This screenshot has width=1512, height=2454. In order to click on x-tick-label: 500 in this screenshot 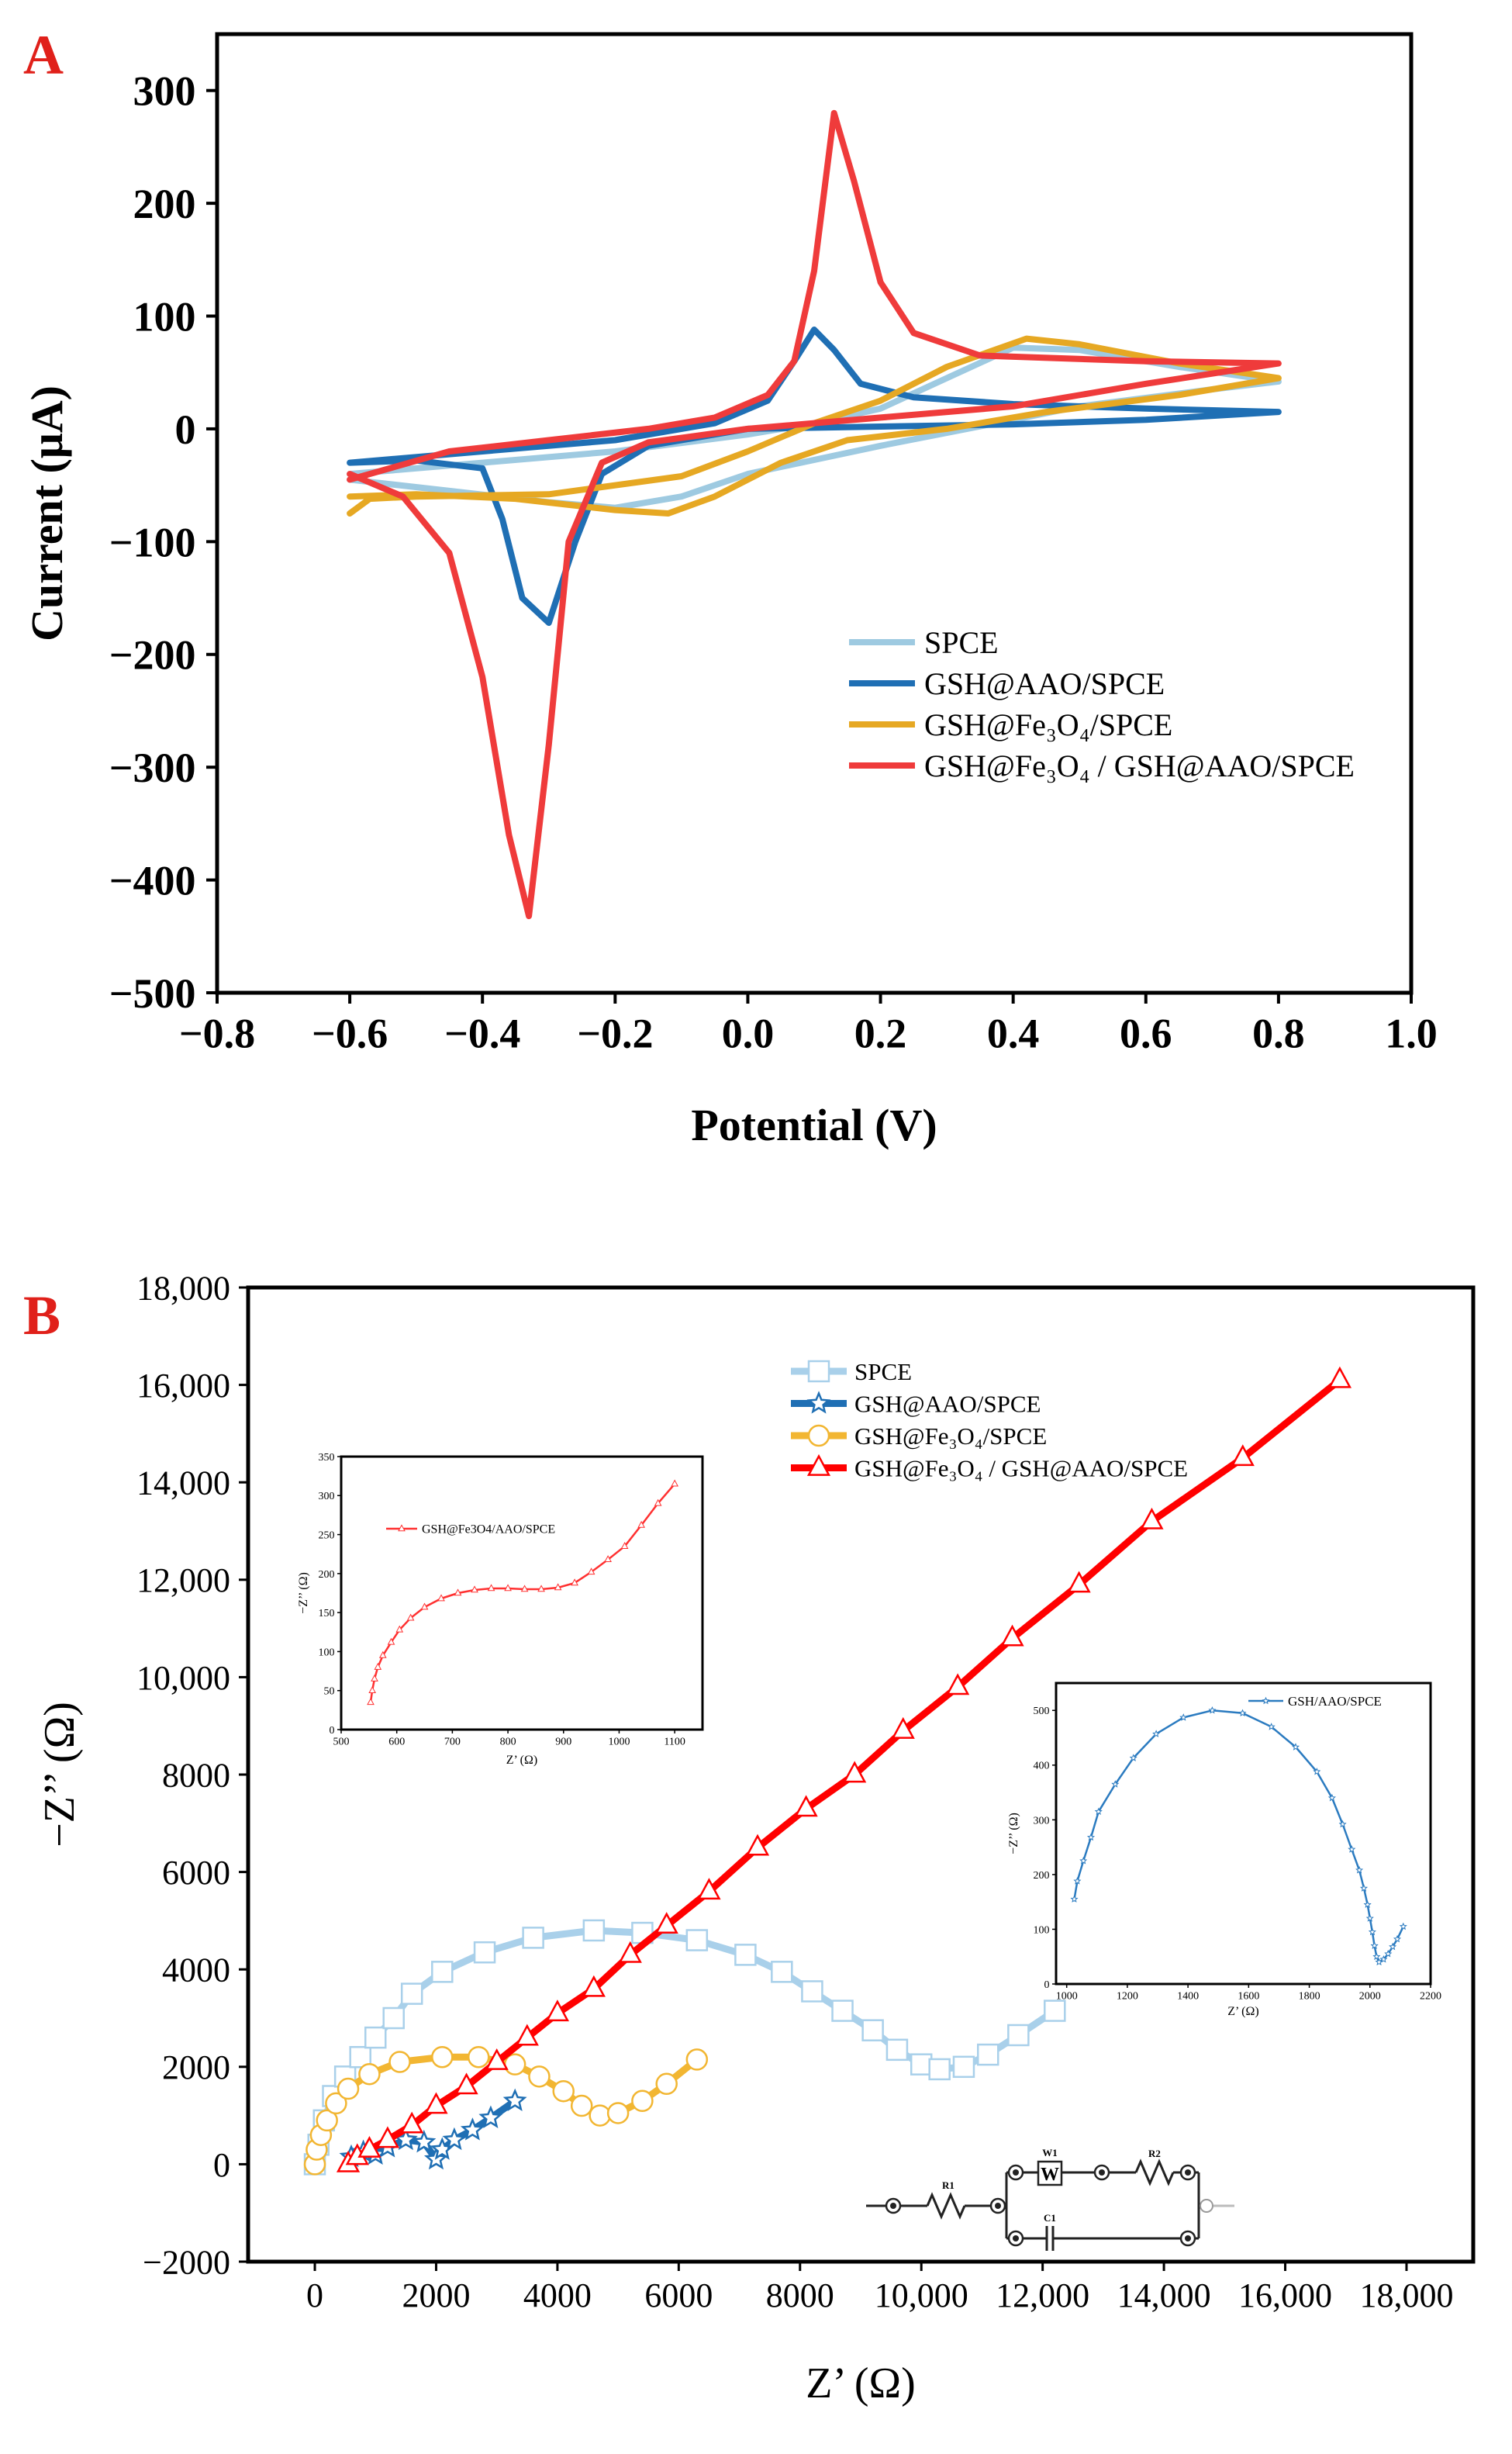, I will do `click(341, 1743)`.